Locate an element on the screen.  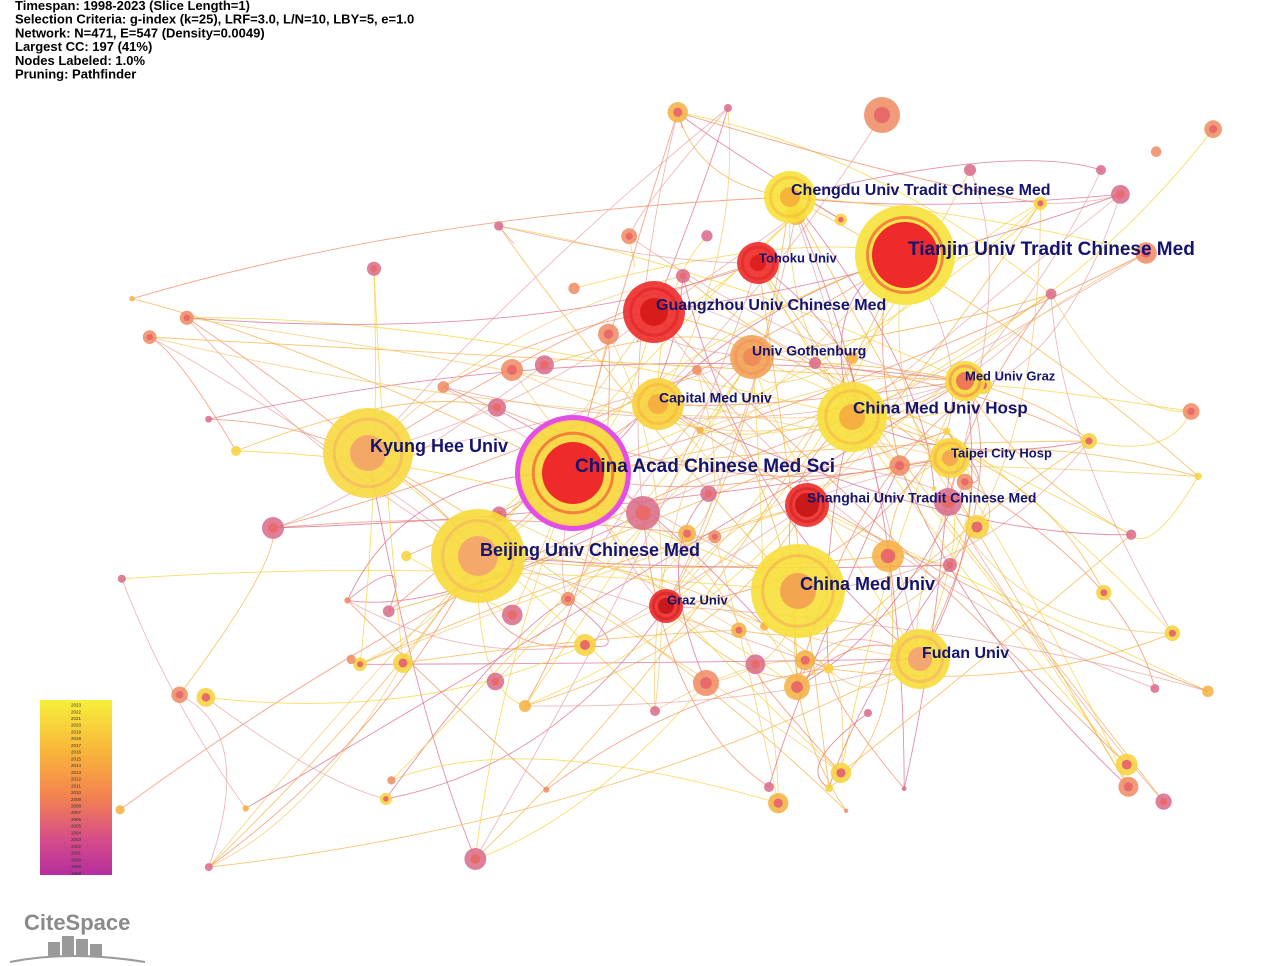
legend-year: 2009 is located at coordinates (76, 799).